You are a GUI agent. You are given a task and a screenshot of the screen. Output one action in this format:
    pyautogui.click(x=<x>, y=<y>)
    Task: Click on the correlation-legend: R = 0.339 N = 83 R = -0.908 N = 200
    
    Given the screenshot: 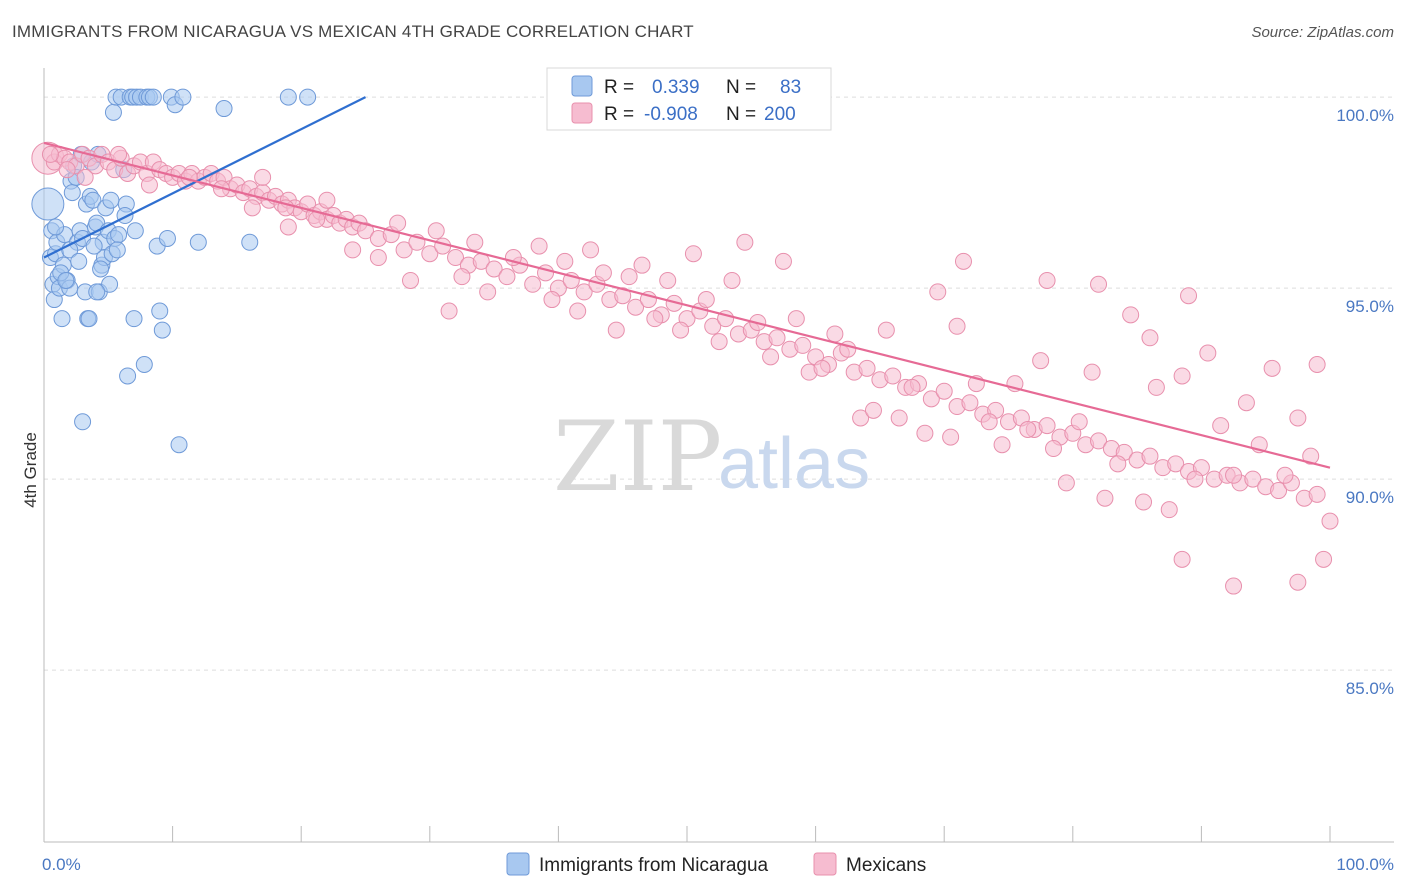 What is the action you would take?
    pyautogui.click(x=689, y=99)
    